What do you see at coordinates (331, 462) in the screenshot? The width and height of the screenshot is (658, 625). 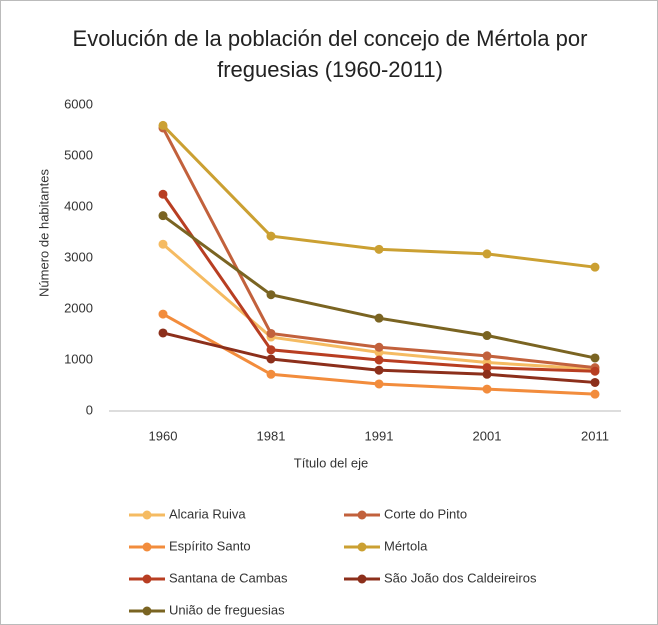 I see `x-axis-label: Título del eje` at bounding box center [331, 462].